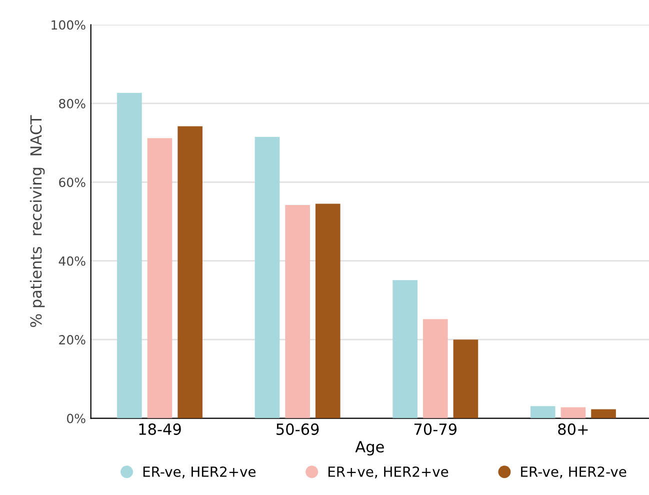 The width and height of the screenshot is (649, 495). Describe the element at coordinates (369, 448) in the screenshot. I see `x-axis-title: Age` at that location.